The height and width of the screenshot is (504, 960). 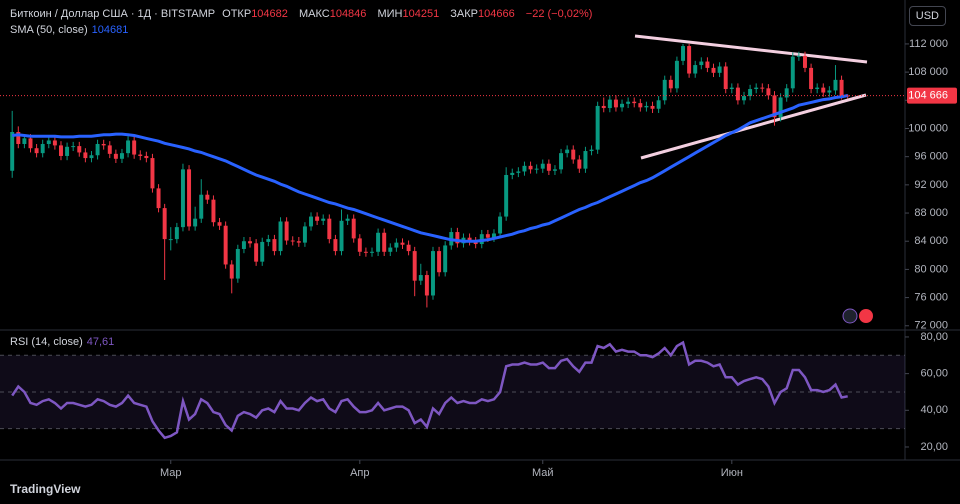 What do you see at coordinates (359, 473) in the screenshot?
I see `x-tick-label: Апр` at bounding box center [359, 473].